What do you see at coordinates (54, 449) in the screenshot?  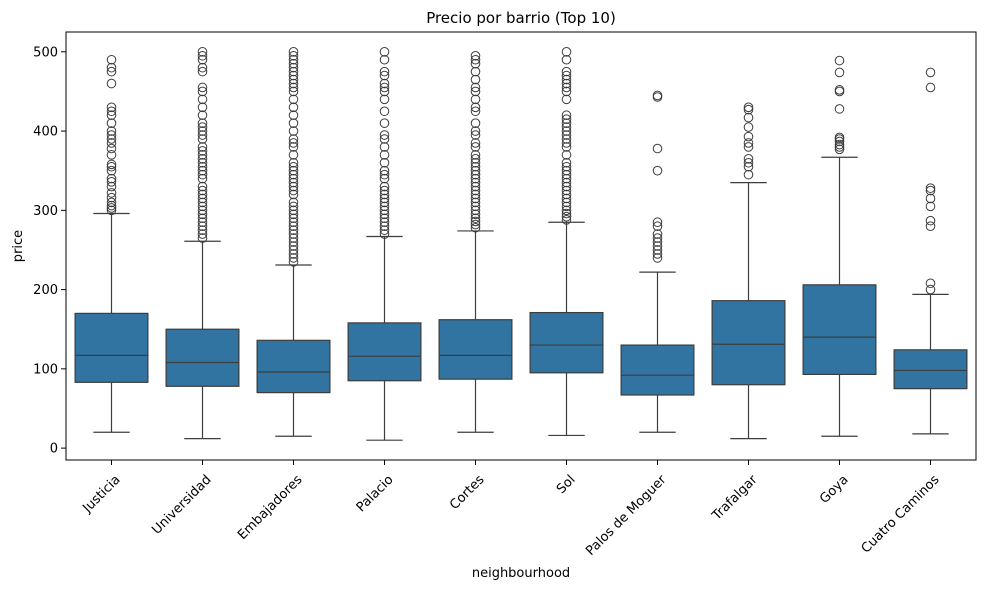 I see `y-tick-label: 0` at bounding box center [54, 449].